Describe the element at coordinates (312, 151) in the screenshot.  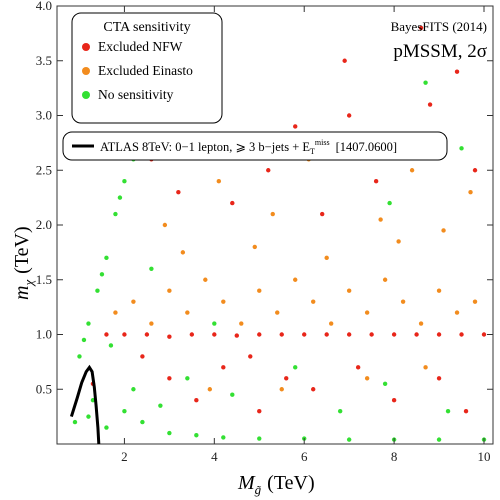
I see `curve-legend-sub: T` at that location.